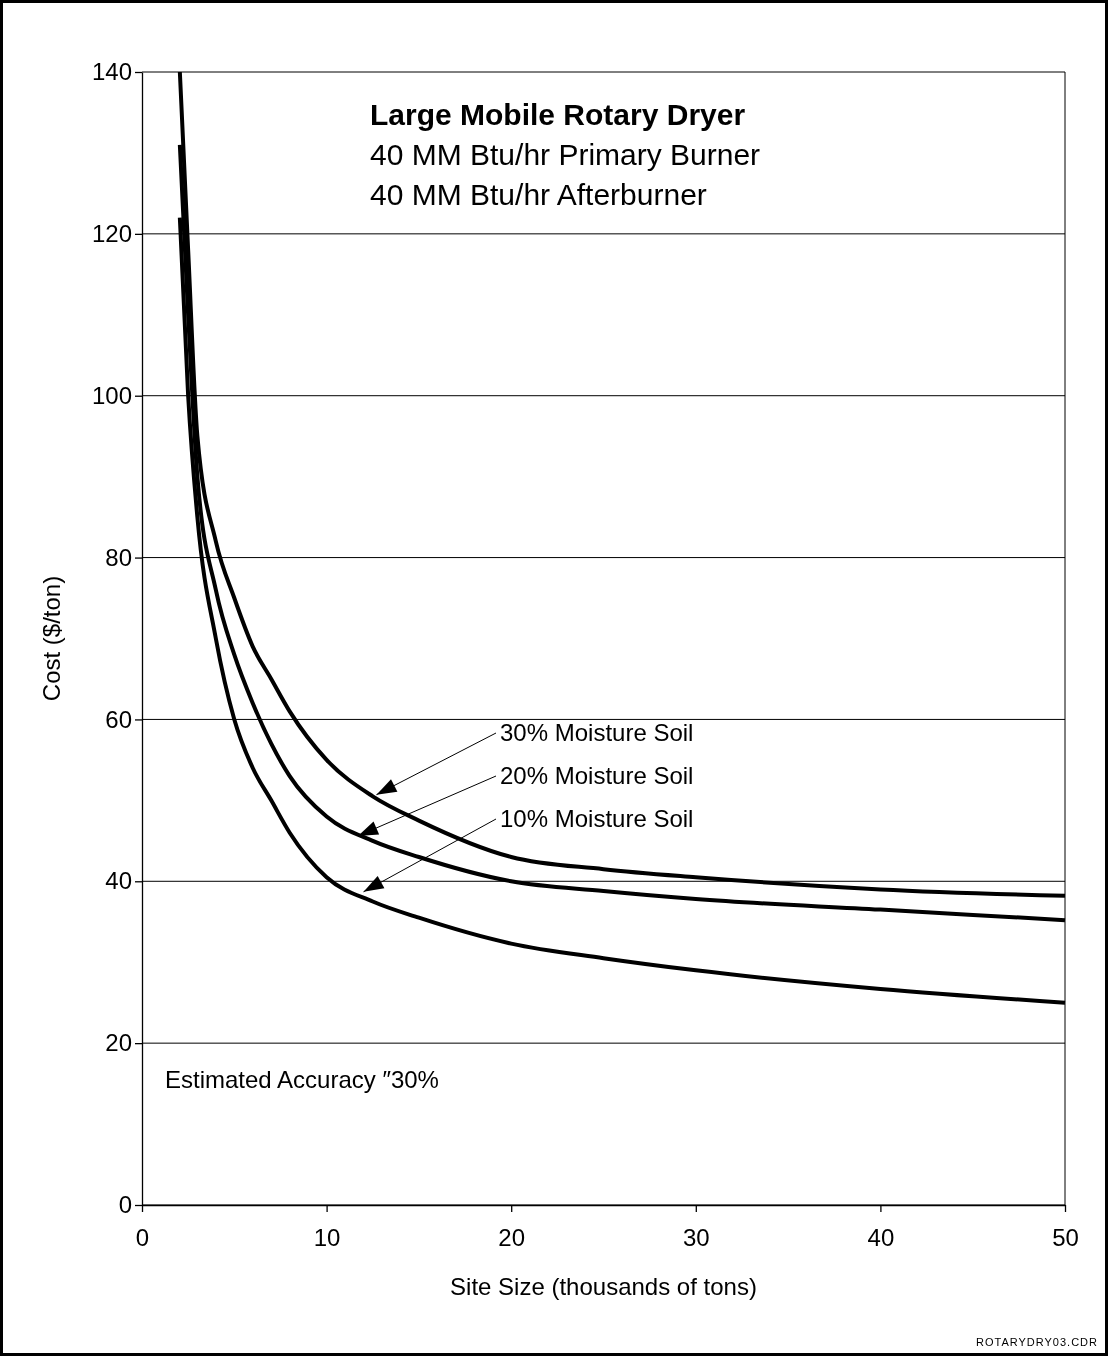  What do you see at coordinates (512, 1238) in the screenshot?
I see `x-tick-label: 20` at bounding box center [512, 1238].